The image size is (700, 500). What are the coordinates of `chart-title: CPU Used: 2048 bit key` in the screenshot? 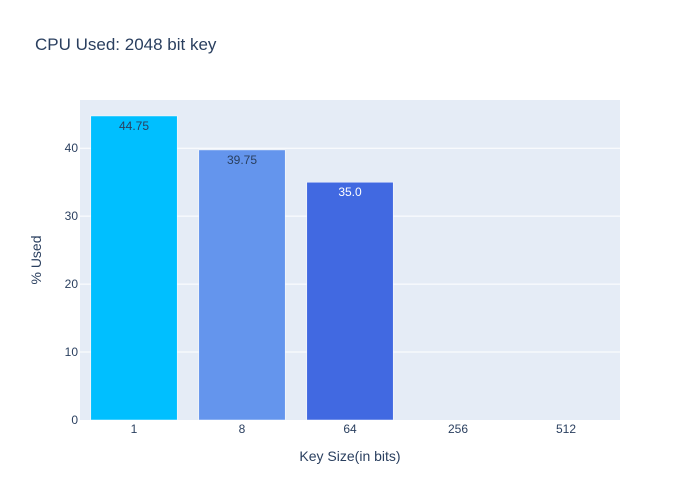 It's located at (126, 44).